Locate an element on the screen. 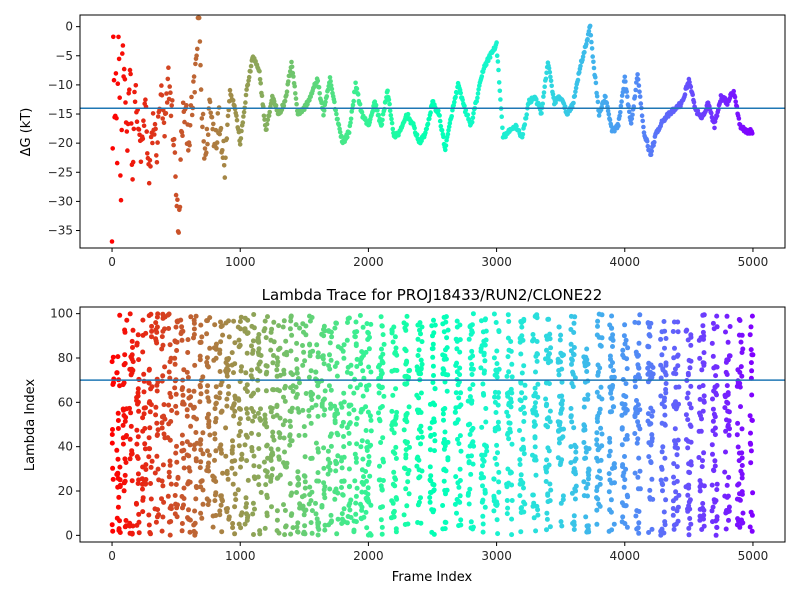  x-tick-label: 1000 is located at coordinates (240, 262).